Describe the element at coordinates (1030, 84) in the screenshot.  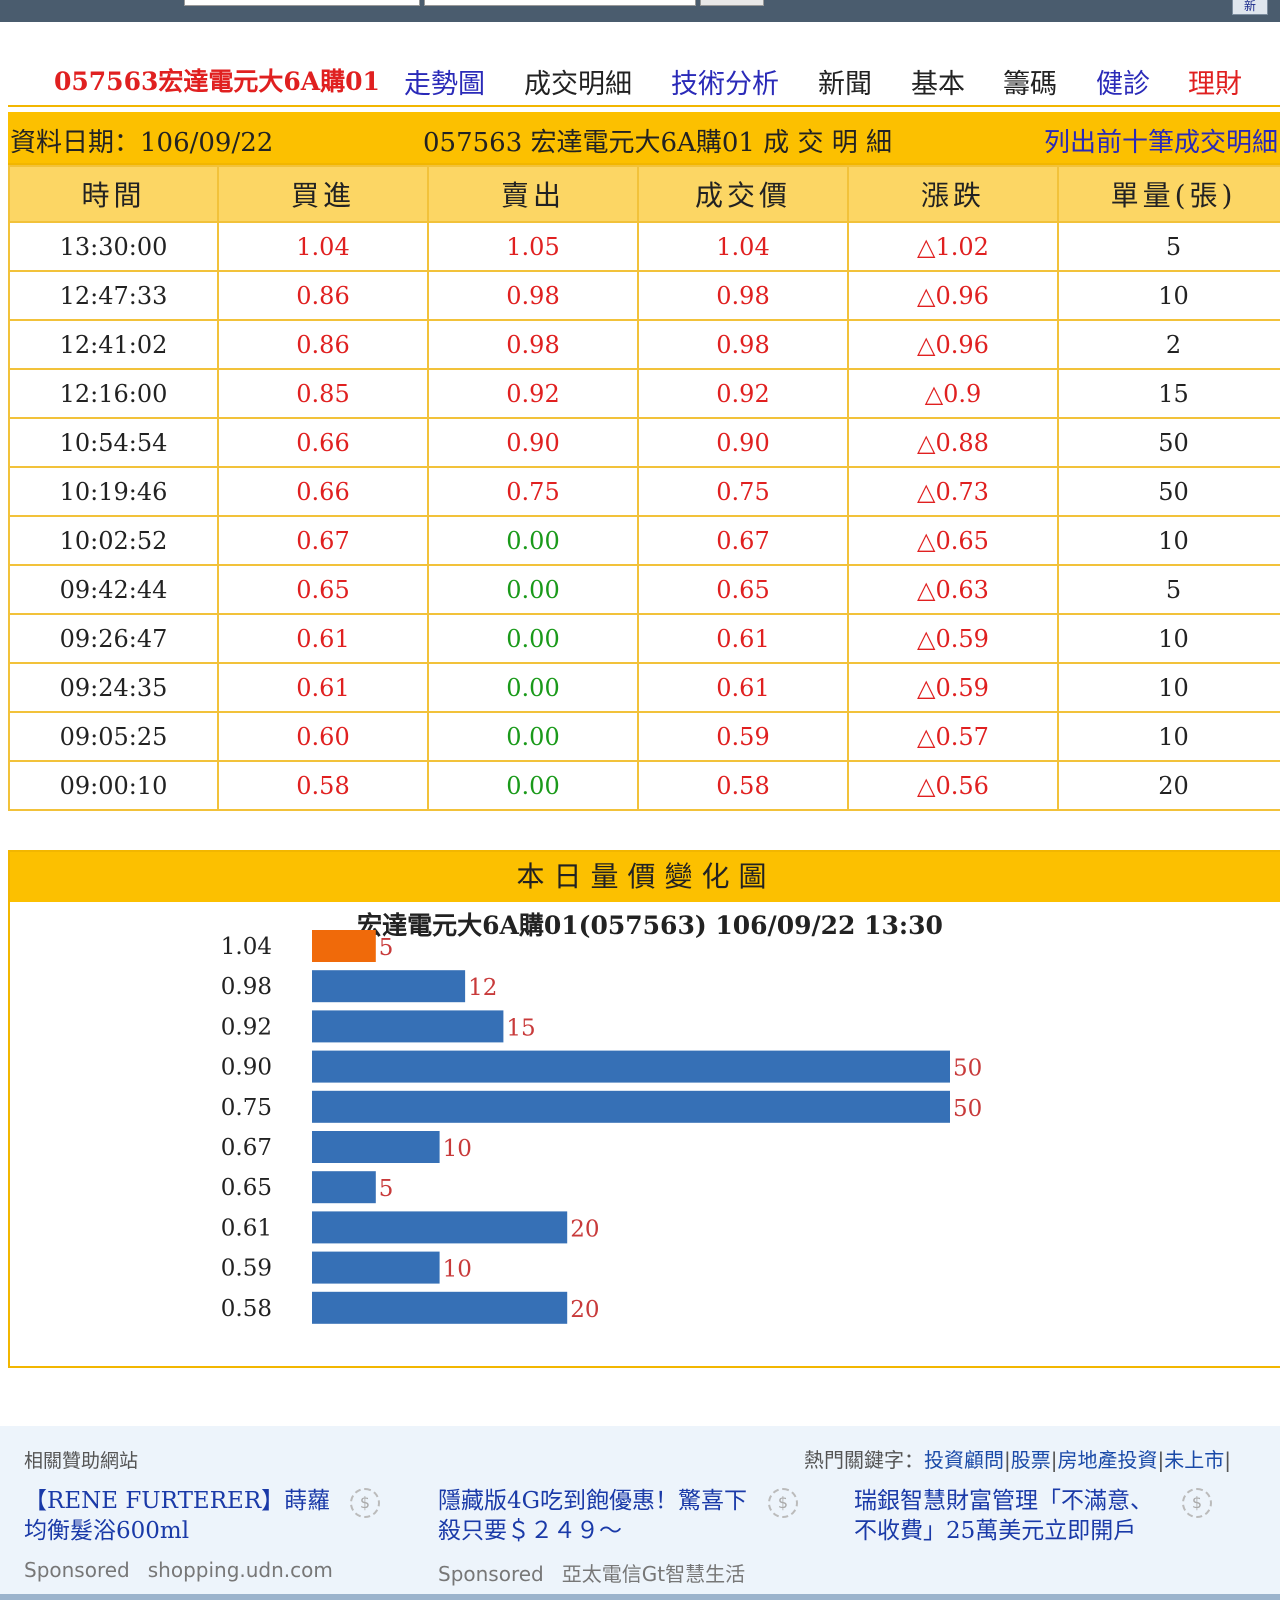
I see `nav-chips: 籌碼` at that location.